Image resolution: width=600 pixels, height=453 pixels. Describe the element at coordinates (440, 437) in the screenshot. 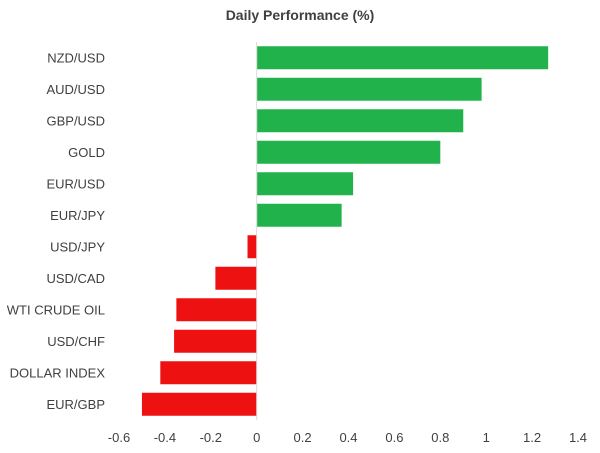

I see `x-tick-label: 0.8` at that location.